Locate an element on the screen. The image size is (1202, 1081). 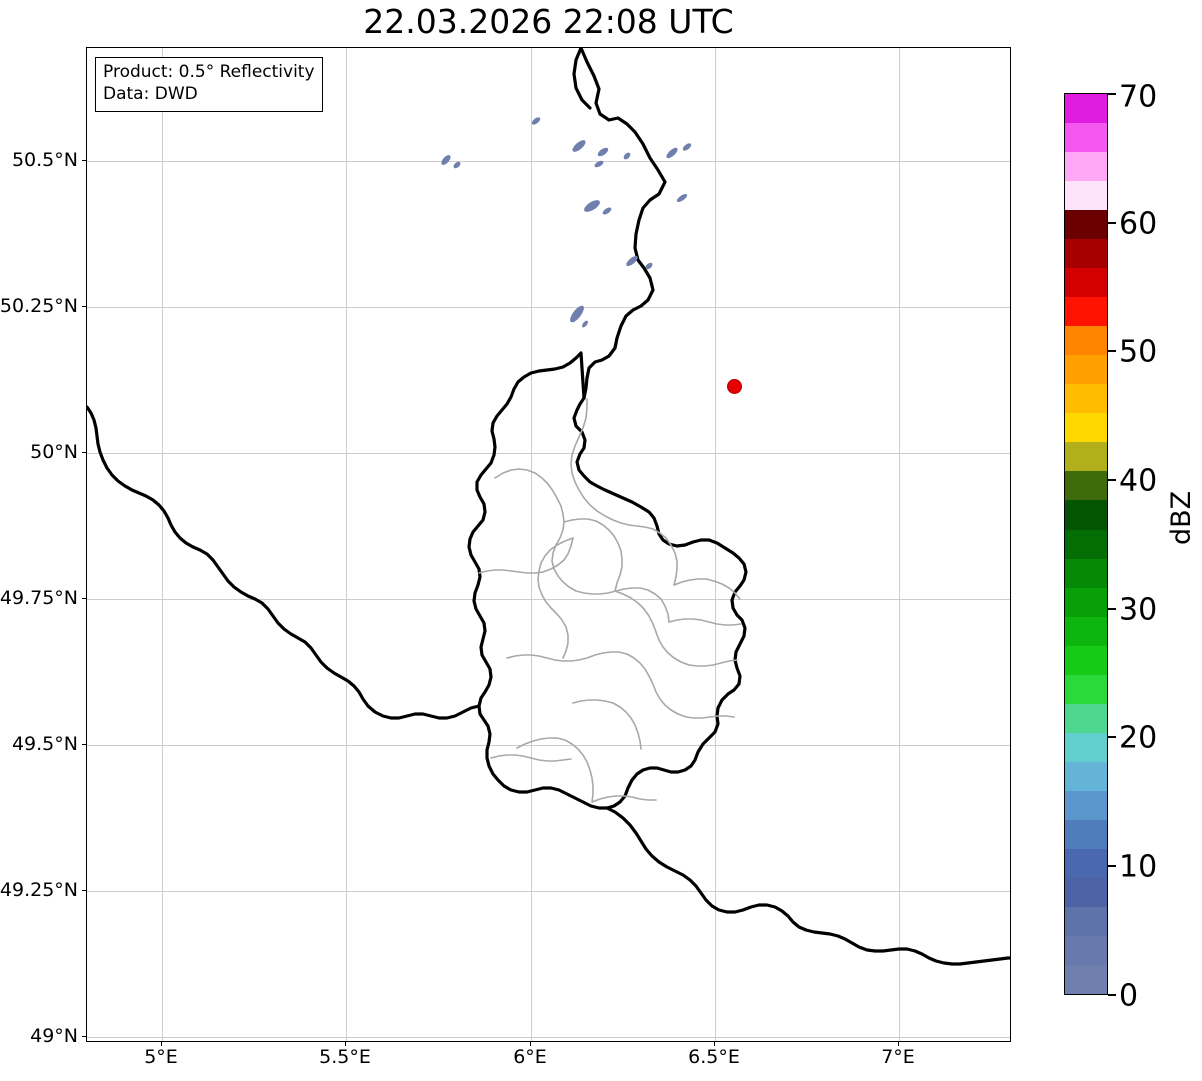
xtick-label-7: 7°E is located at coordinates (898, 1057).